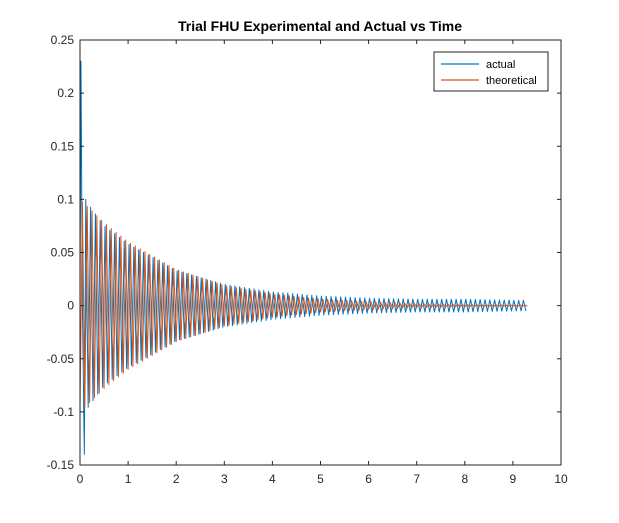 The height and width of the screenshot is (523, 619). Describe the element at coordinates (224, 479) in the screenshot. I see `x-tick-label-3: 3` at that location.